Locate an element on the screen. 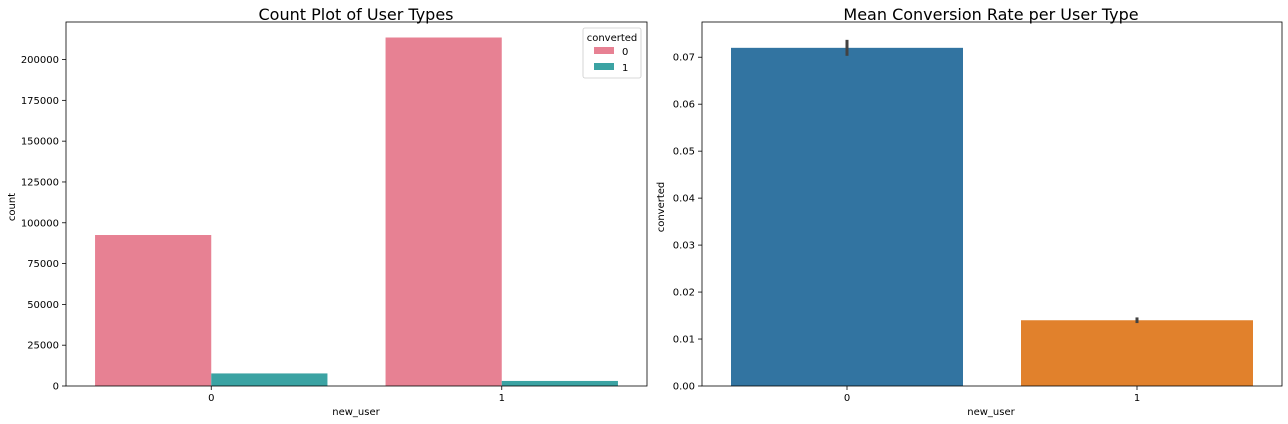 This screenshot has height=424, width=1288. y-tick-label: 50000 is located at coordinates (43, 305).